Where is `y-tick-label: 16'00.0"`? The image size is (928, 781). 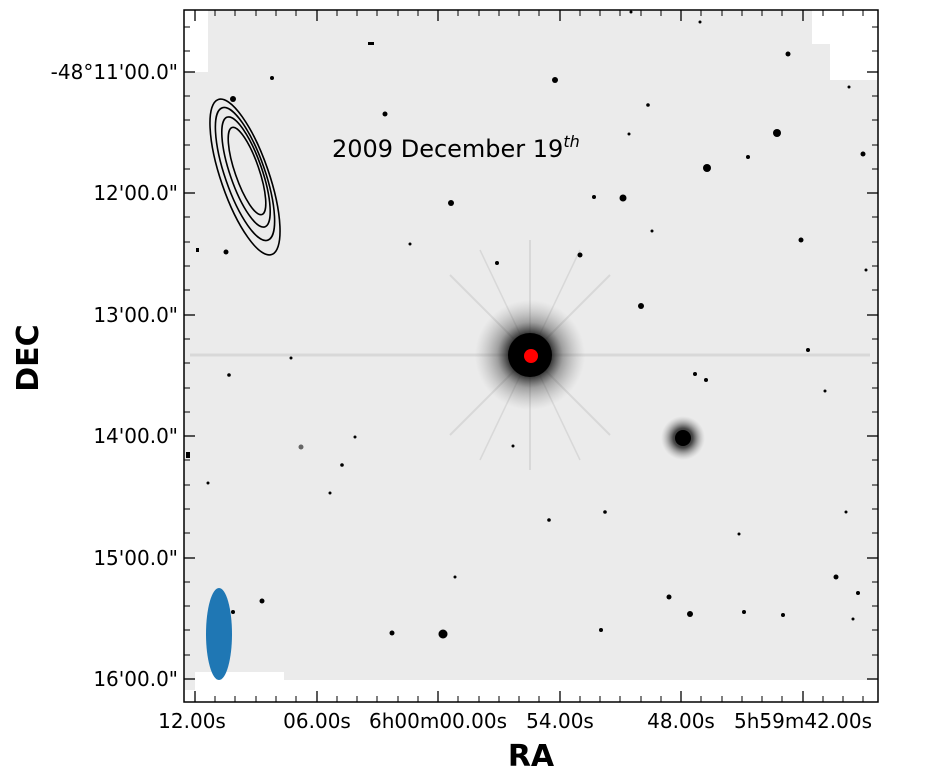
y-tick-label: 16'00.0" is located at coordinates (135, 679).